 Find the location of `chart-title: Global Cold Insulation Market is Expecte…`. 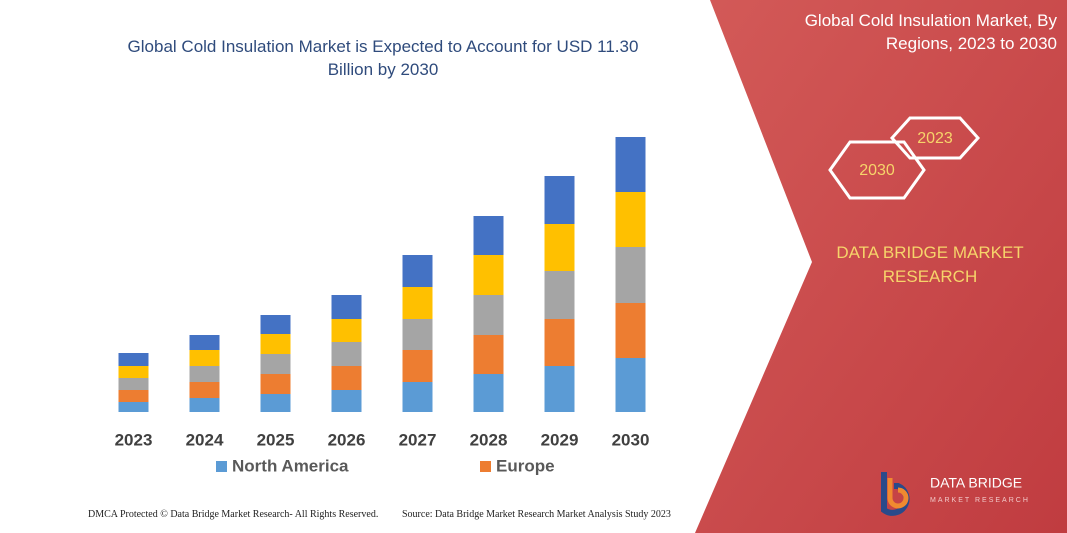

chart-title: Global Cold Insulation Market is Expecte… is located at coordinates (383, 58).